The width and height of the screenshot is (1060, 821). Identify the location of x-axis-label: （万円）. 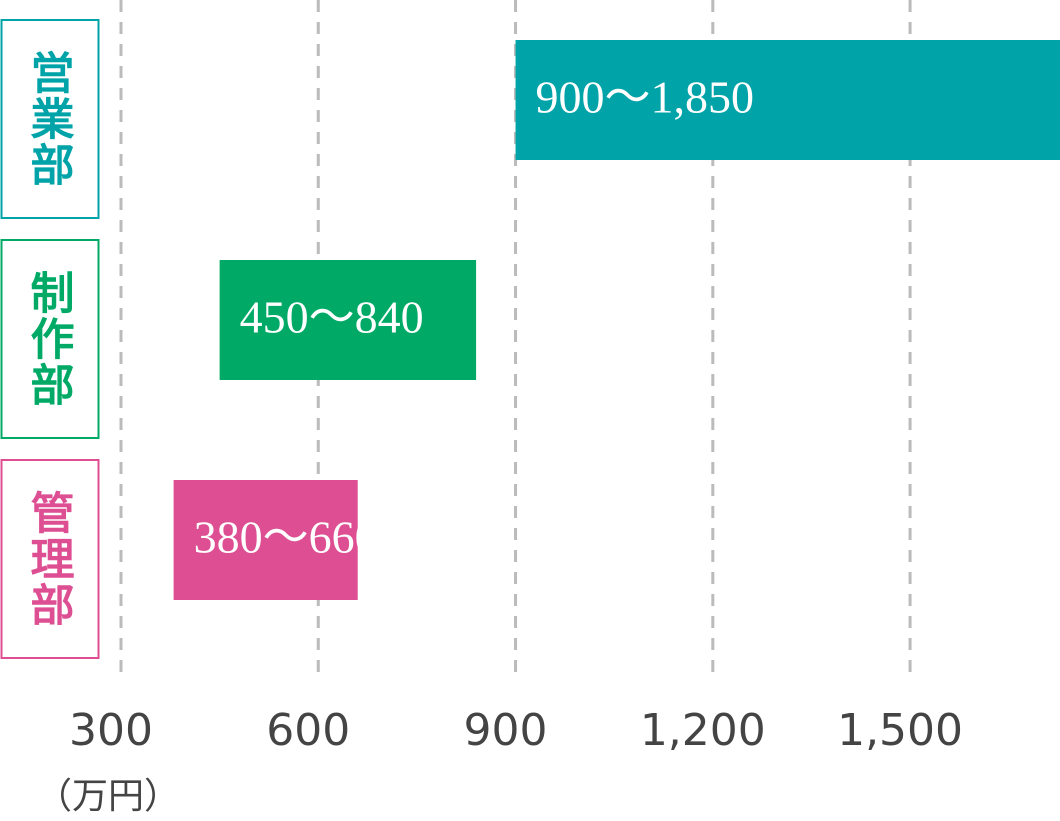
(108, 796).